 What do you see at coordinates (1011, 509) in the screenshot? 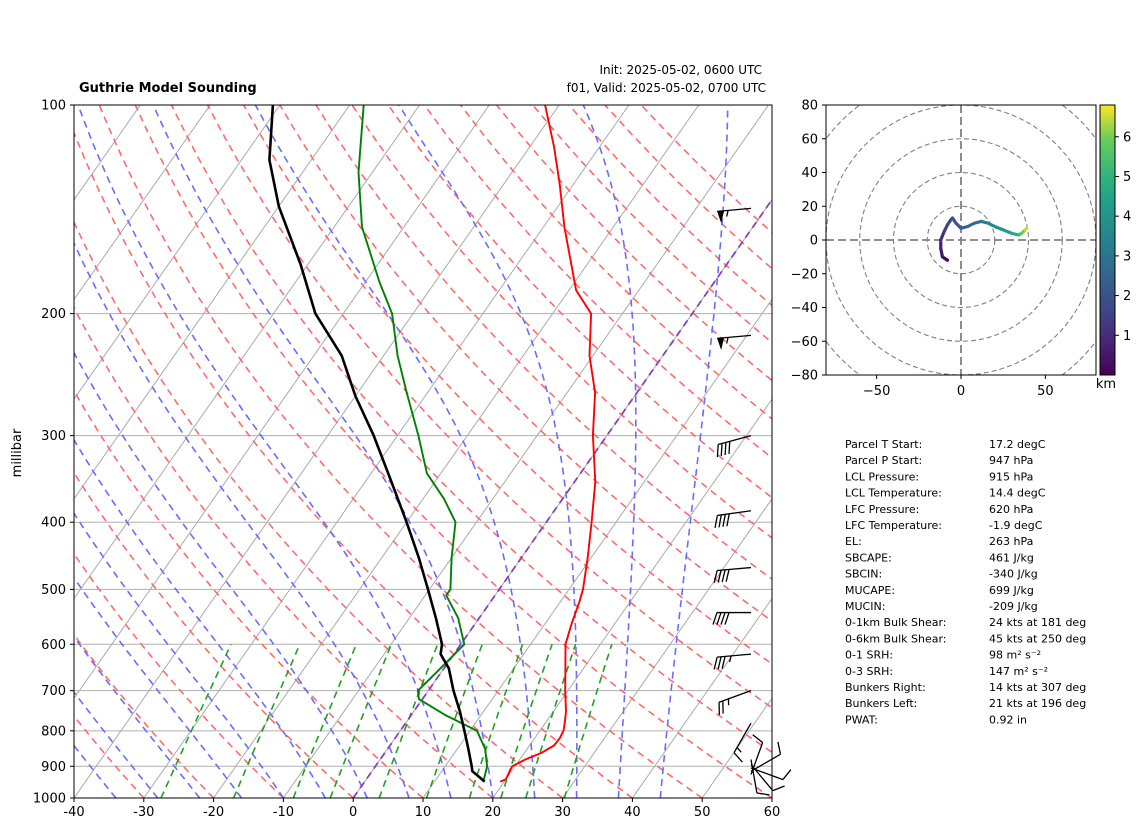
I see `index-value: 620 hPa` at bounding box center [1011, 509].